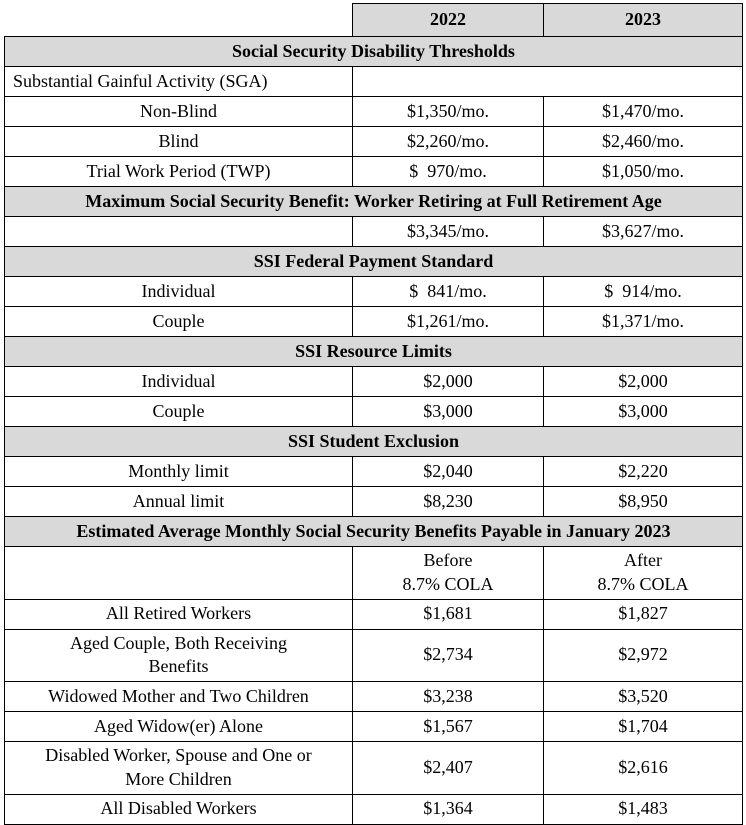 This screenshot has width=746, height=825. What do you see at coordinates (448, 231) in the screenshot?
I see `value-col-2022: $3,345/mo.` at bounding box center [448, 231].